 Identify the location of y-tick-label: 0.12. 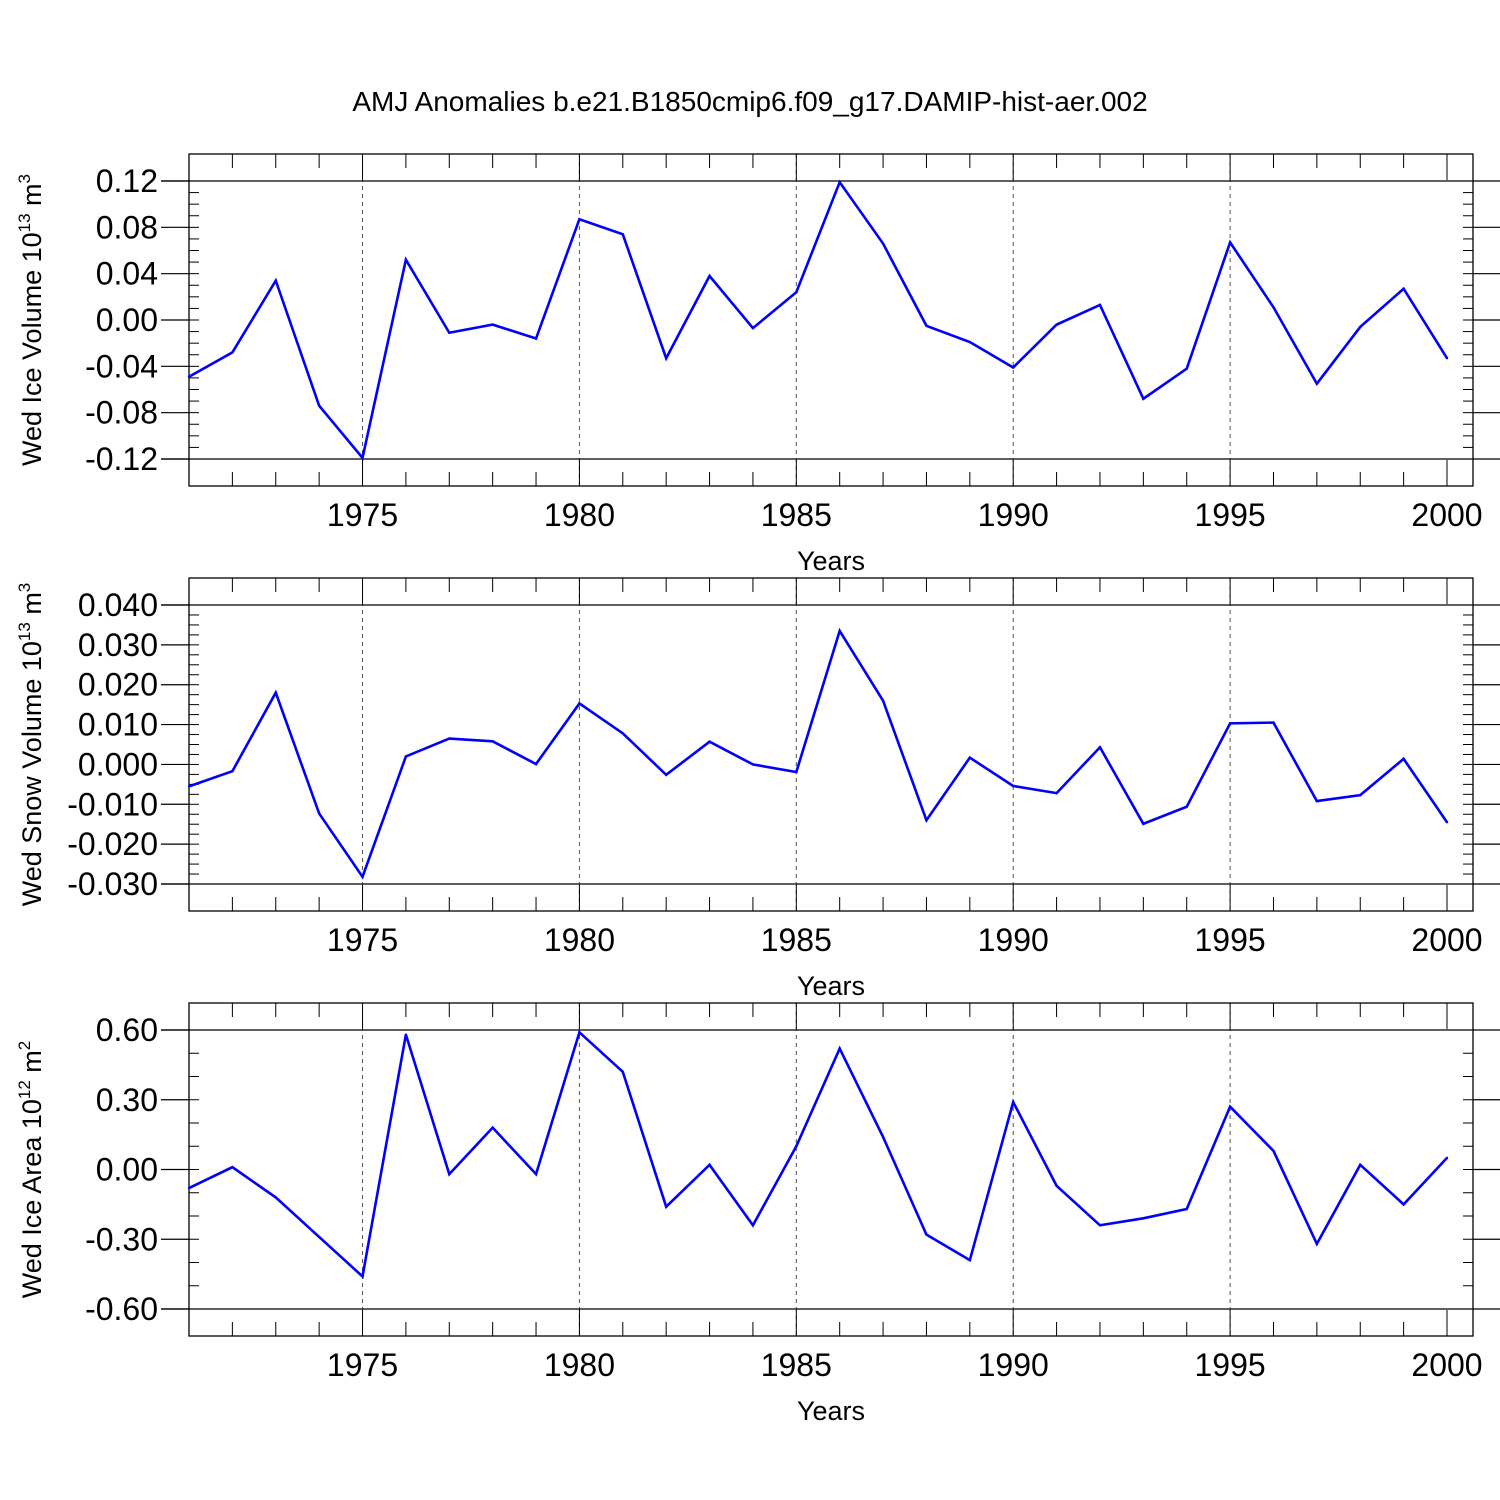
(127, 181).